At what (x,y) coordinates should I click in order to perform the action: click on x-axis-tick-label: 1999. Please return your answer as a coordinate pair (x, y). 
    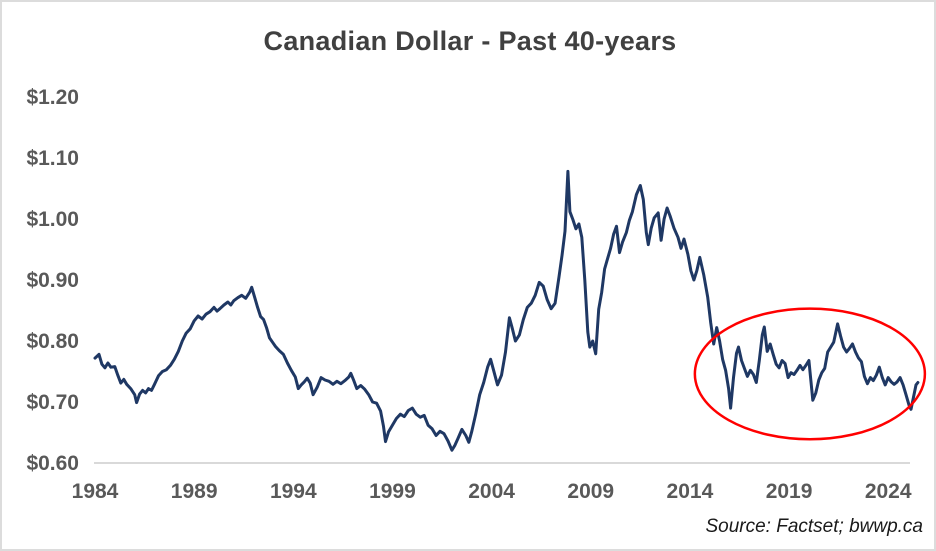
    Looking at the image, I should click on (392, 491).